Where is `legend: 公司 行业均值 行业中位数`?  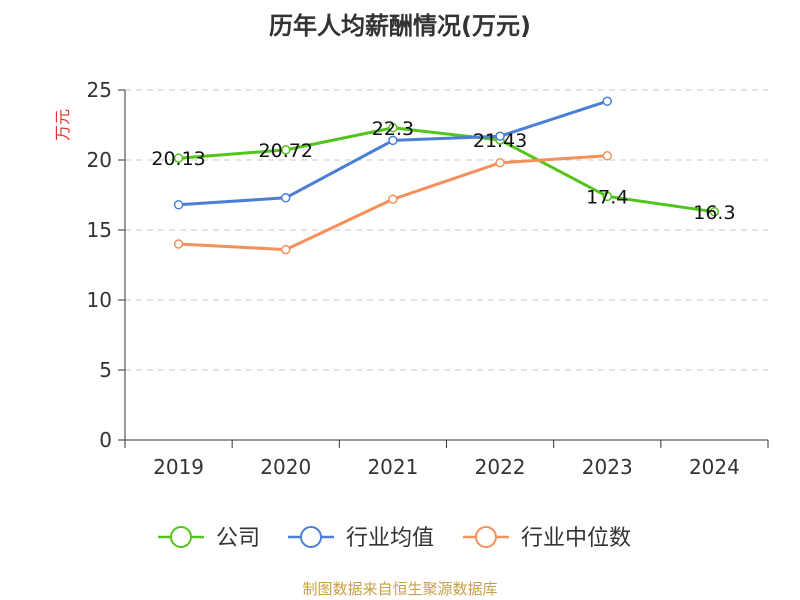
legend: 公司 行业均值 行业中位数 is located at coordinates (394, 538).